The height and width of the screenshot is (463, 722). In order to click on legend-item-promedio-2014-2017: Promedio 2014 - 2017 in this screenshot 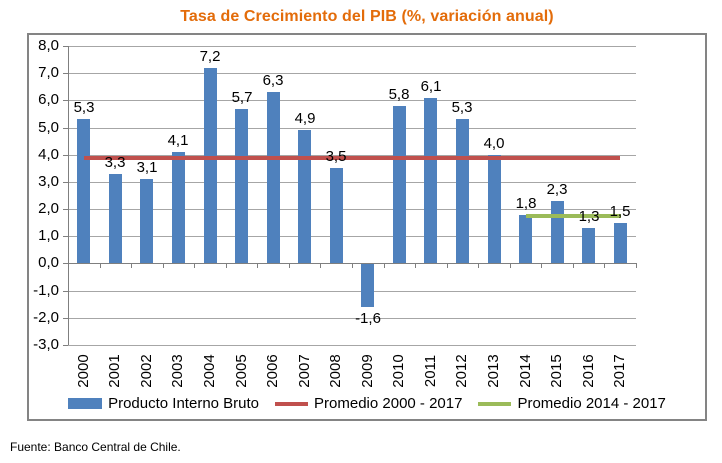, I will do `click(572, 403)`.